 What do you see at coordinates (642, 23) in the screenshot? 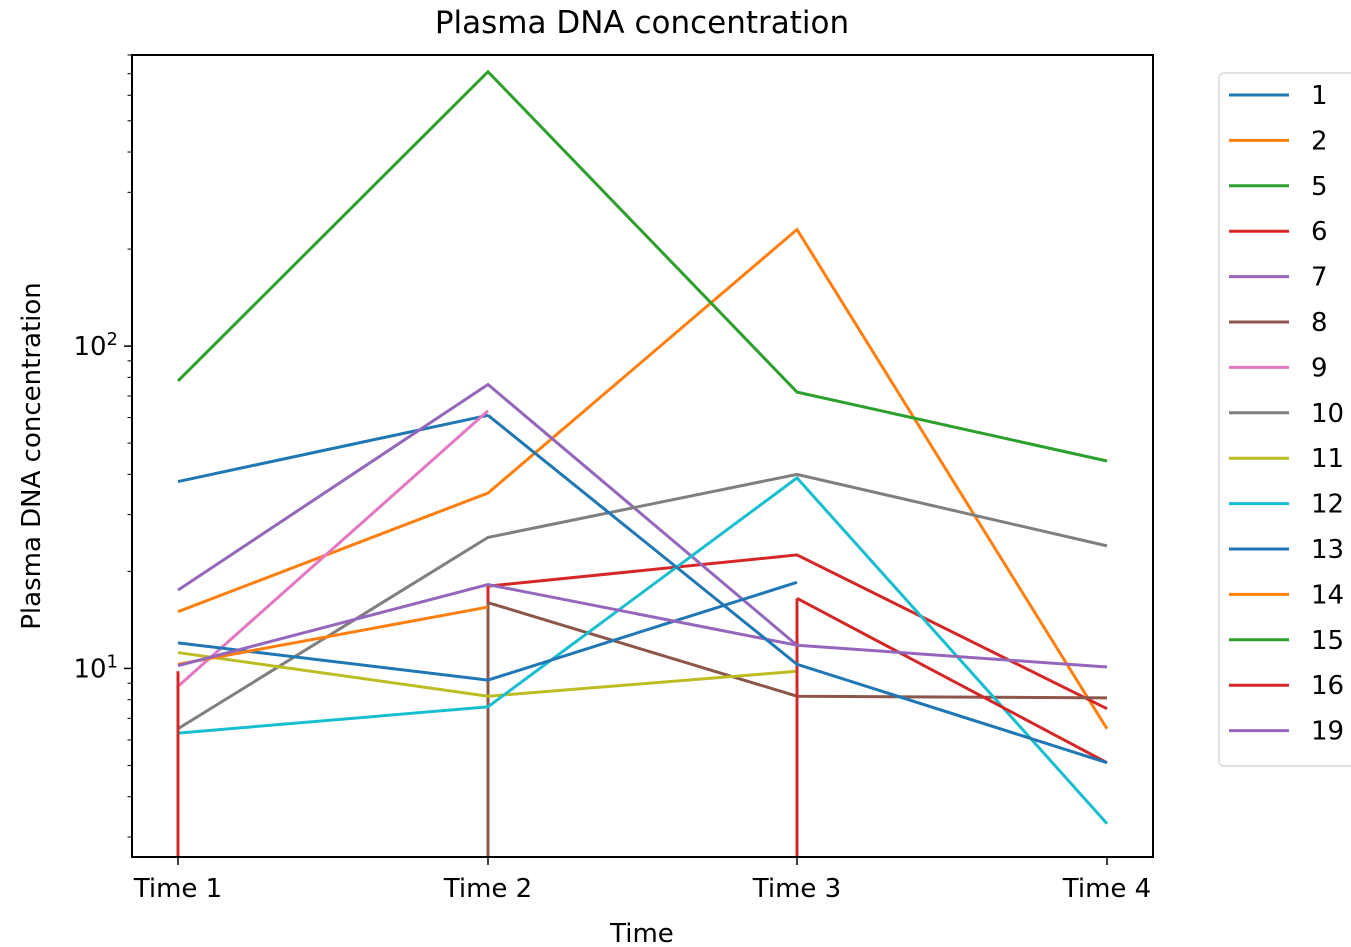
I see `chart-title: Plasma DNA concentration` at bounding box center [642, 23].